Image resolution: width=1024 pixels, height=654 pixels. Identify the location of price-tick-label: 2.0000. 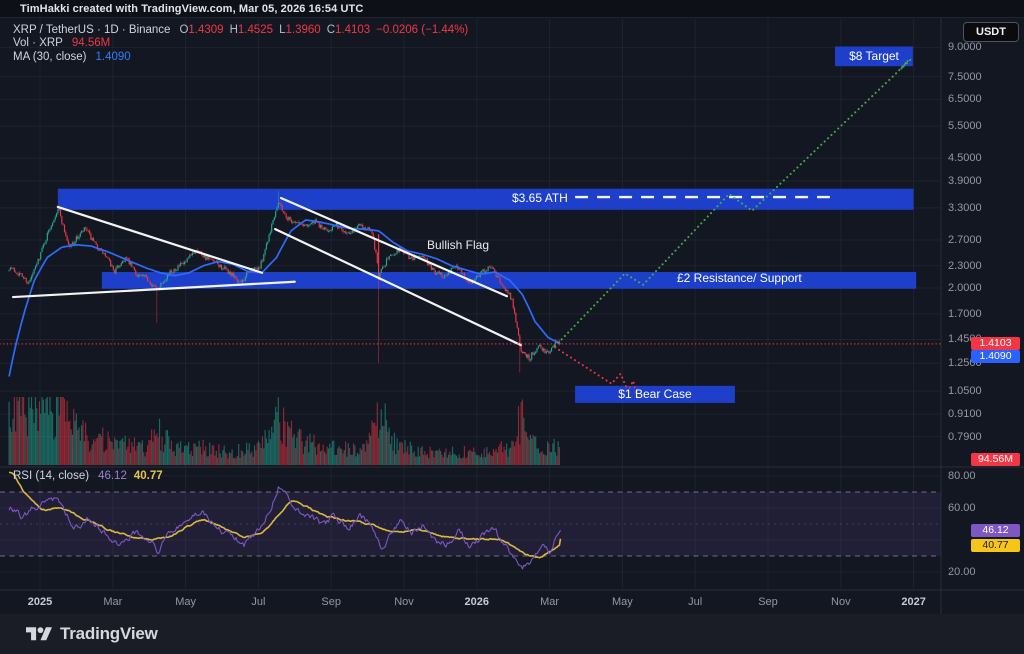
(965, 288).